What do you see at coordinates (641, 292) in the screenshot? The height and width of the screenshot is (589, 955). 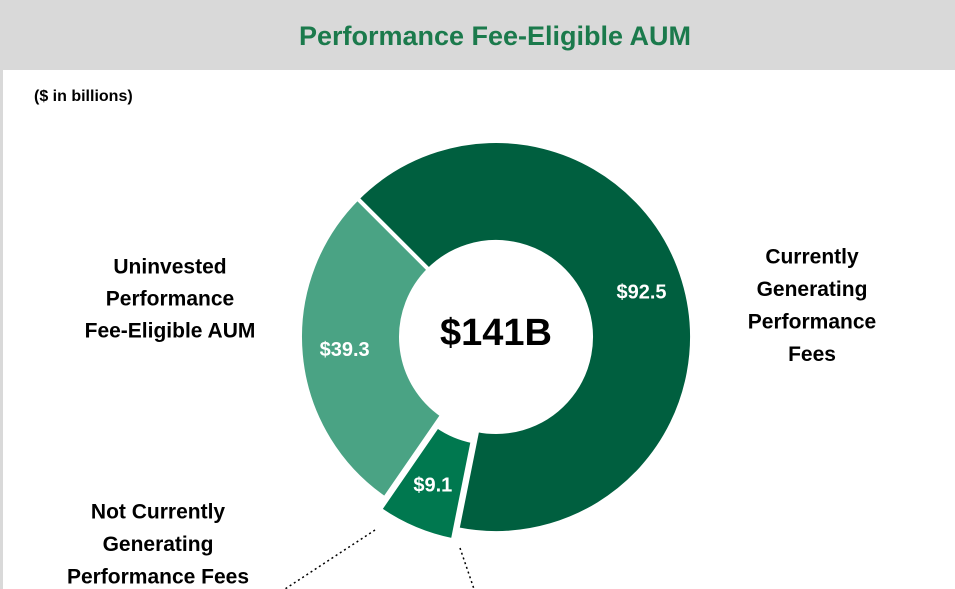 I see `value-label: $92.5` at bounding box center [641, 292].